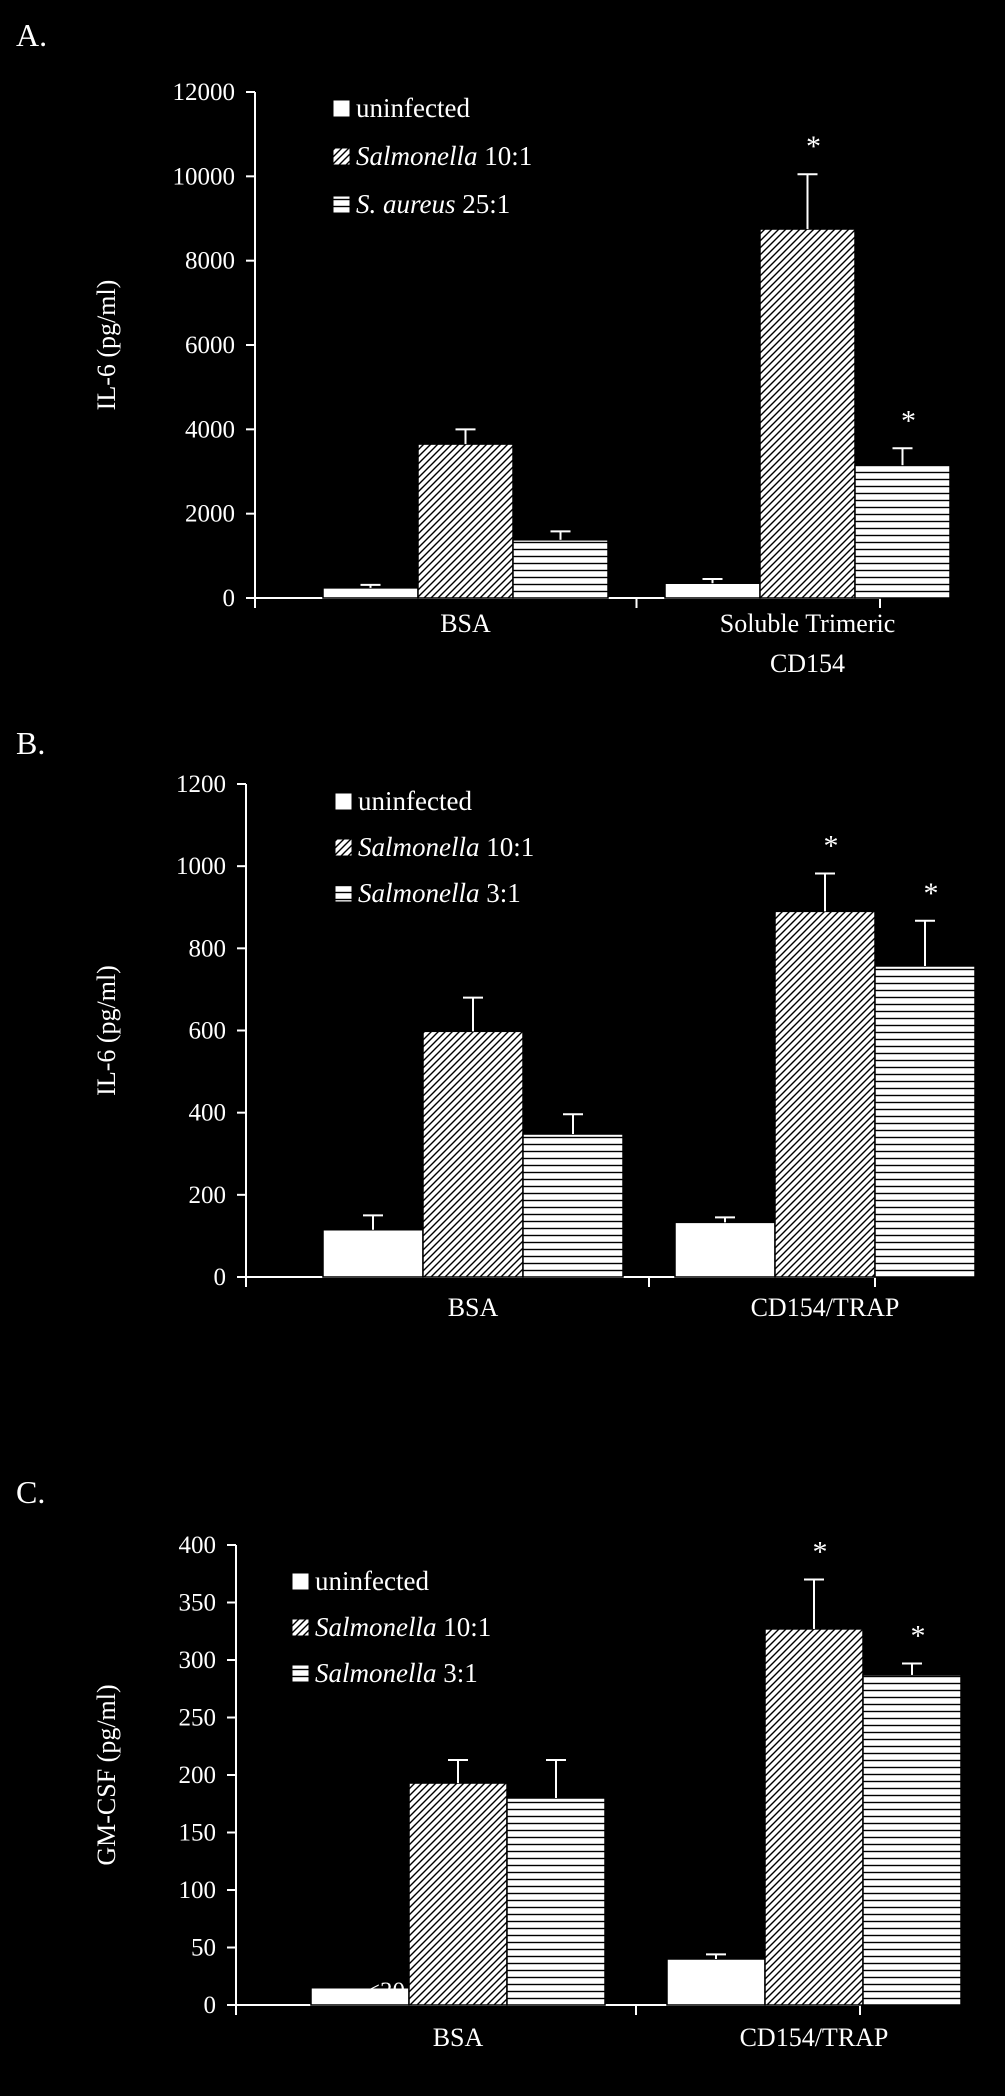 The width and height of the screenshot is (1005, 2096). I want to click on panel-b-legend-label: Salmonella 10:1, so click(446, 847).